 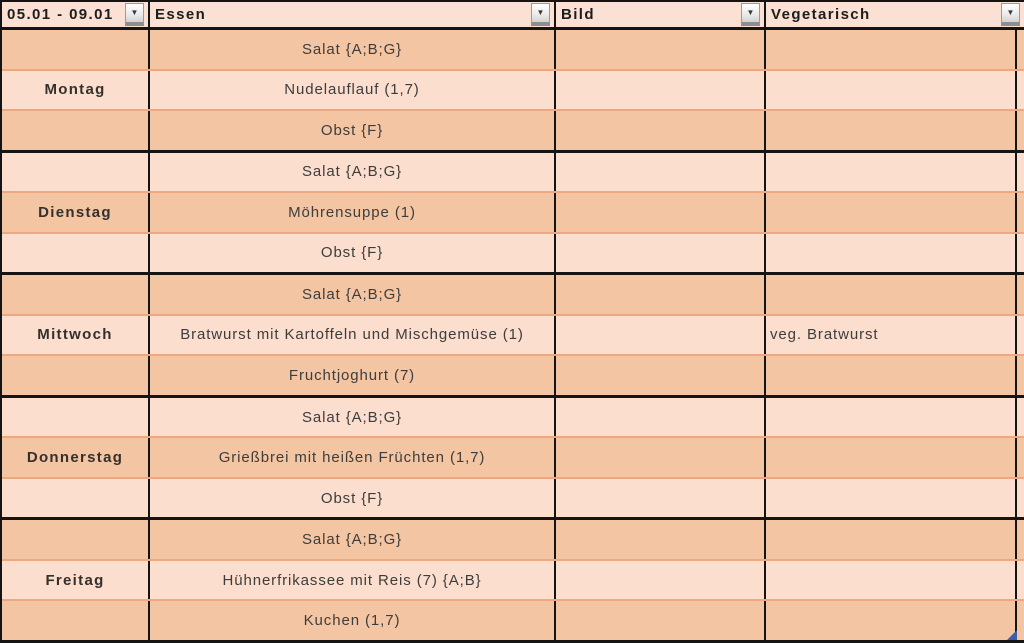 I want to click on day-cell: Donnerstag, so click(x=76, y=457).